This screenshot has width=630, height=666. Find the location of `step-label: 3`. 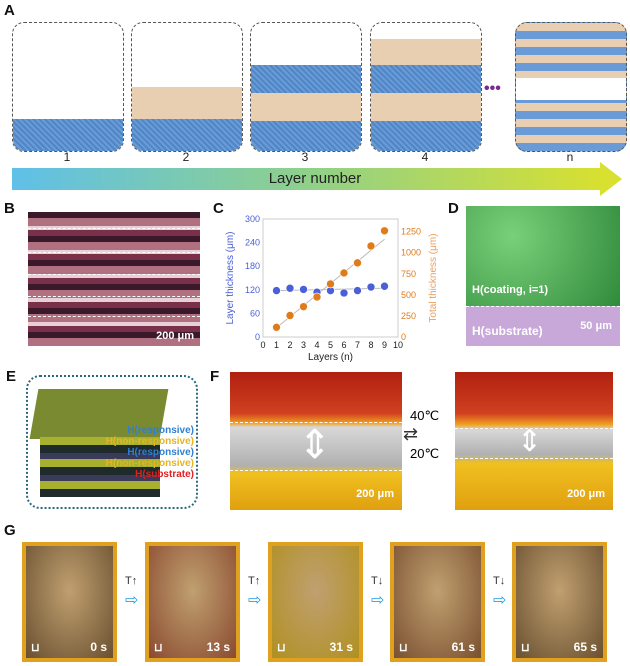

step-label: 3 is located at coordinates (305, 157).